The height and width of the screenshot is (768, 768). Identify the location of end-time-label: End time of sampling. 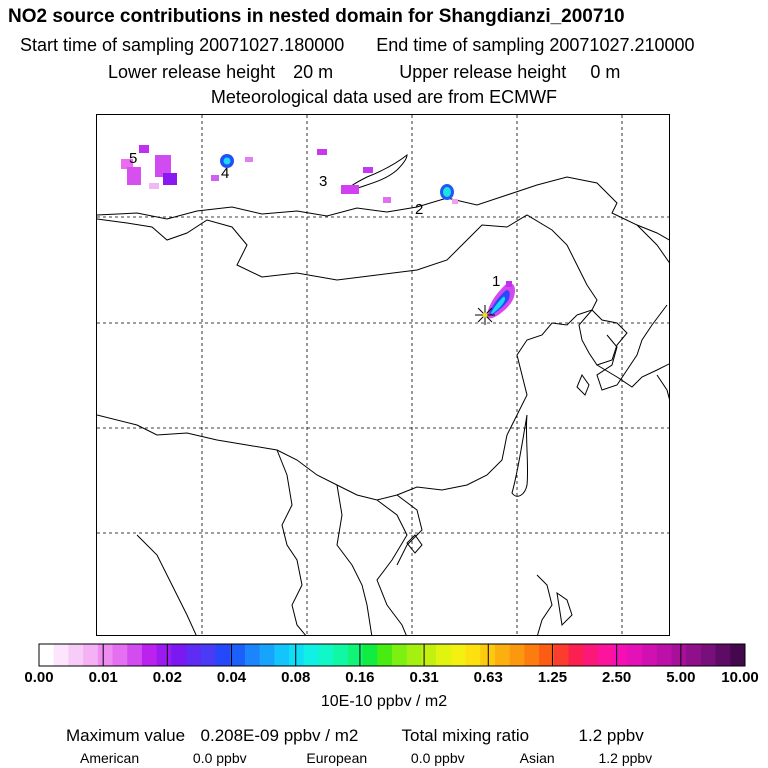
(460, 45).